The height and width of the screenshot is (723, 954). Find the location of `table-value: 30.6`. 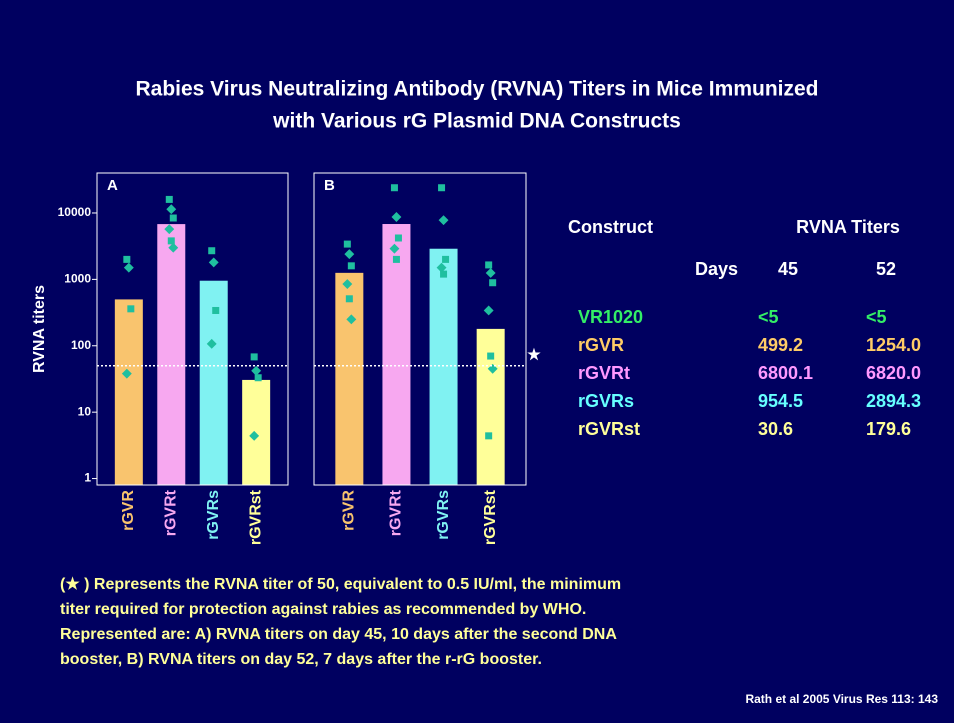

table-value: 30.6 is located at coordinates (775, 429).